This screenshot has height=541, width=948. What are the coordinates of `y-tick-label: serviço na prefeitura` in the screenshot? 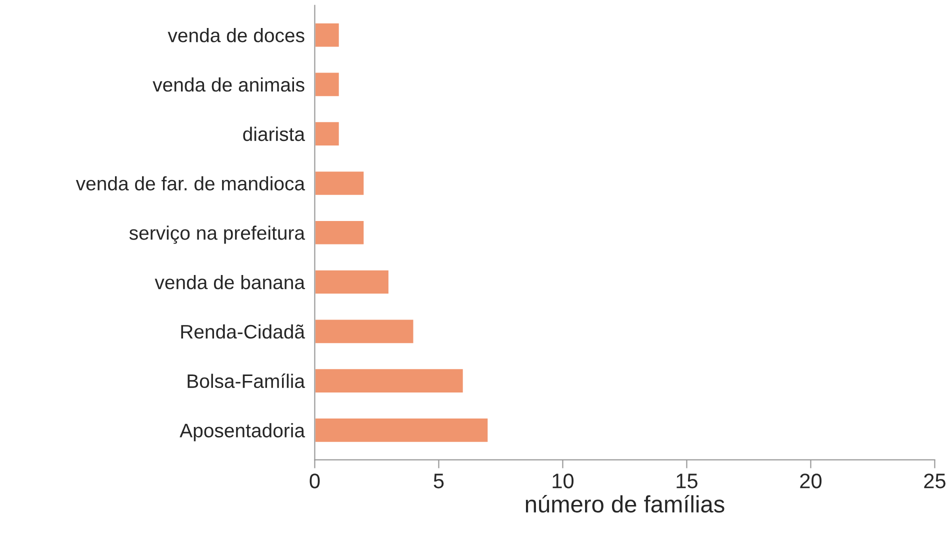 It's located at (217, 235).